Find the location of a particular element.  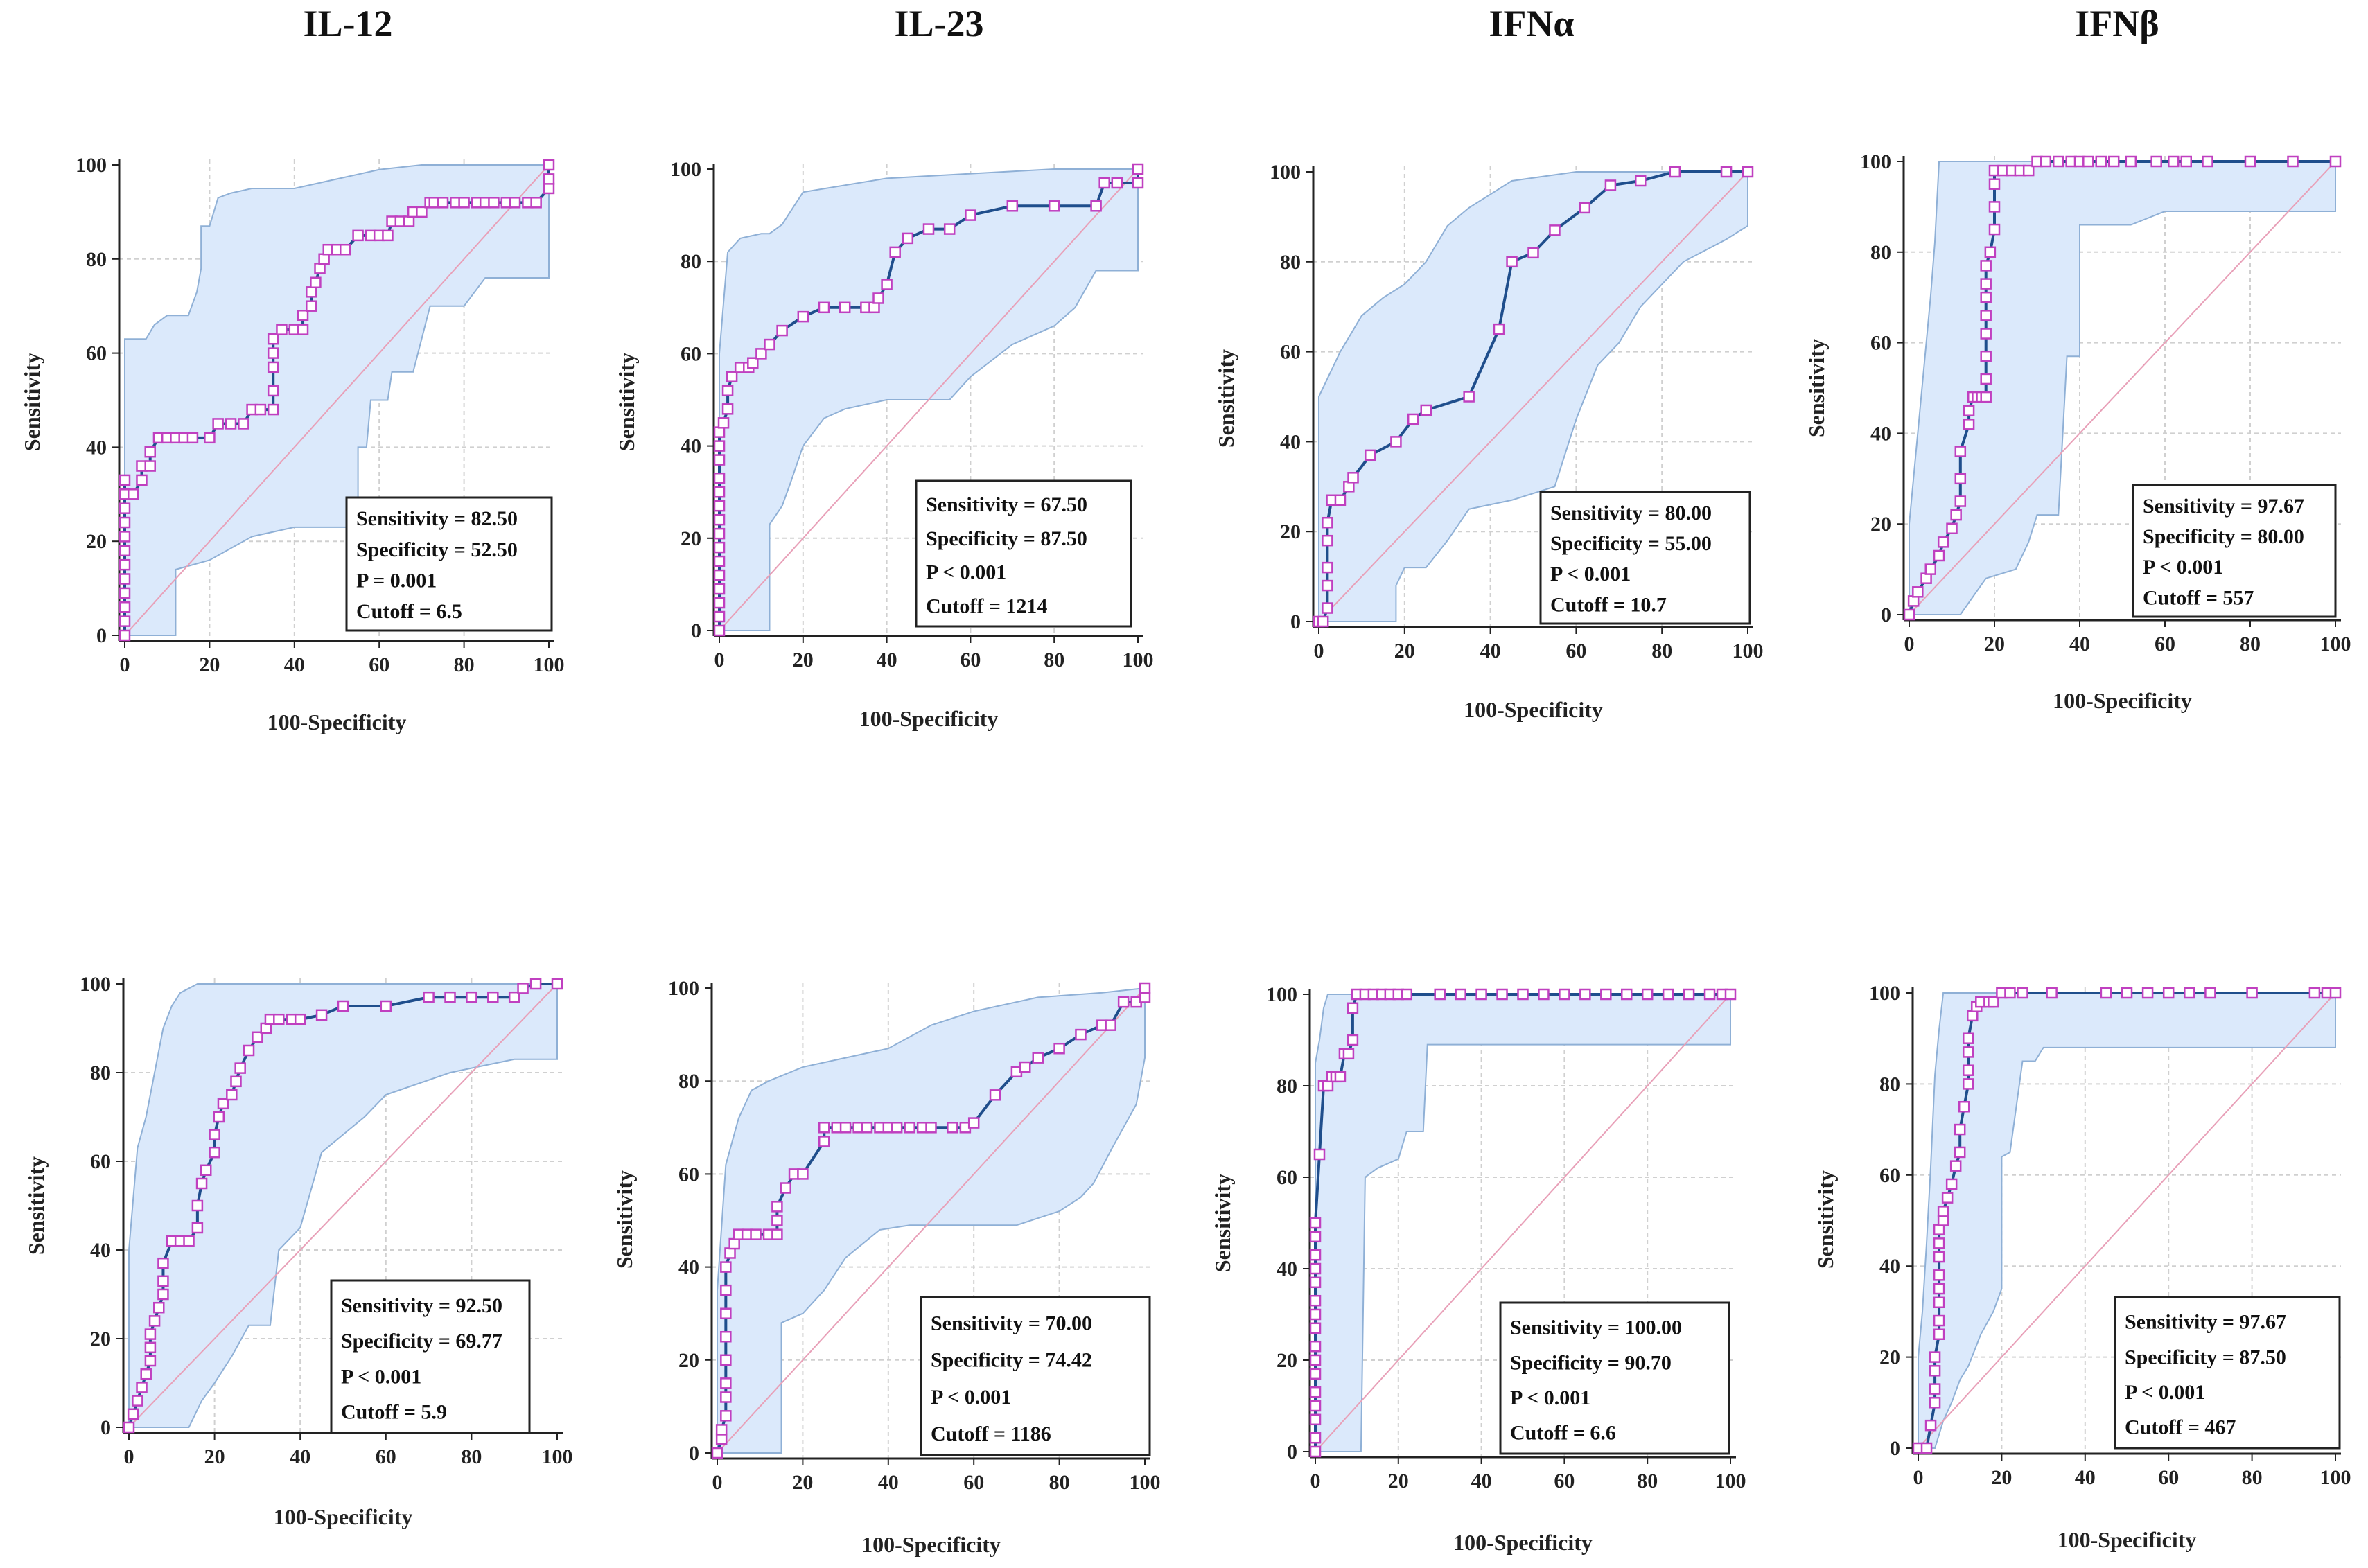

roc-curve is located at coordinates (2126, 1221).